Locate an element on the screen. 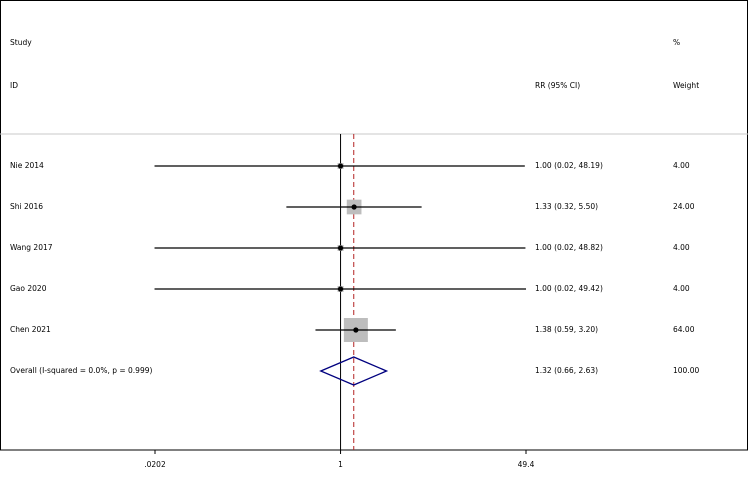 Image resolution: width=750 pixels, height=477 pixels. overall-label: Overall (I-squared = 0.0%, p = 0.999) is located at coordinates (81, 370).